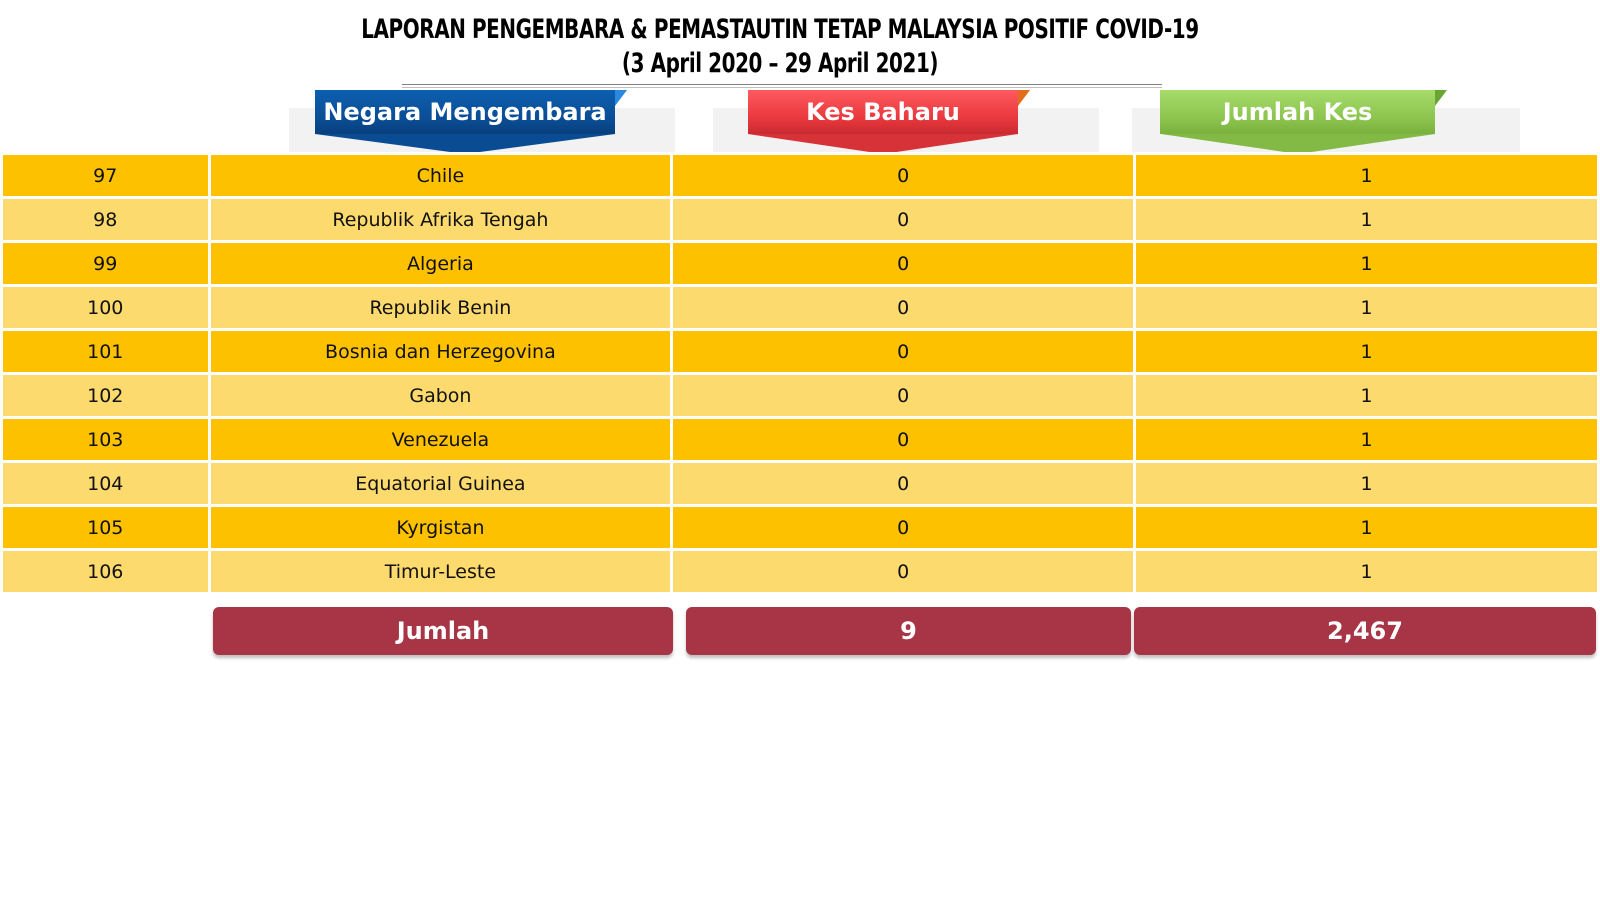 This screenshot has width=1600, height=900. I want to click on table-row: 105 Kyrgistan 0 1, so click(800, 527).